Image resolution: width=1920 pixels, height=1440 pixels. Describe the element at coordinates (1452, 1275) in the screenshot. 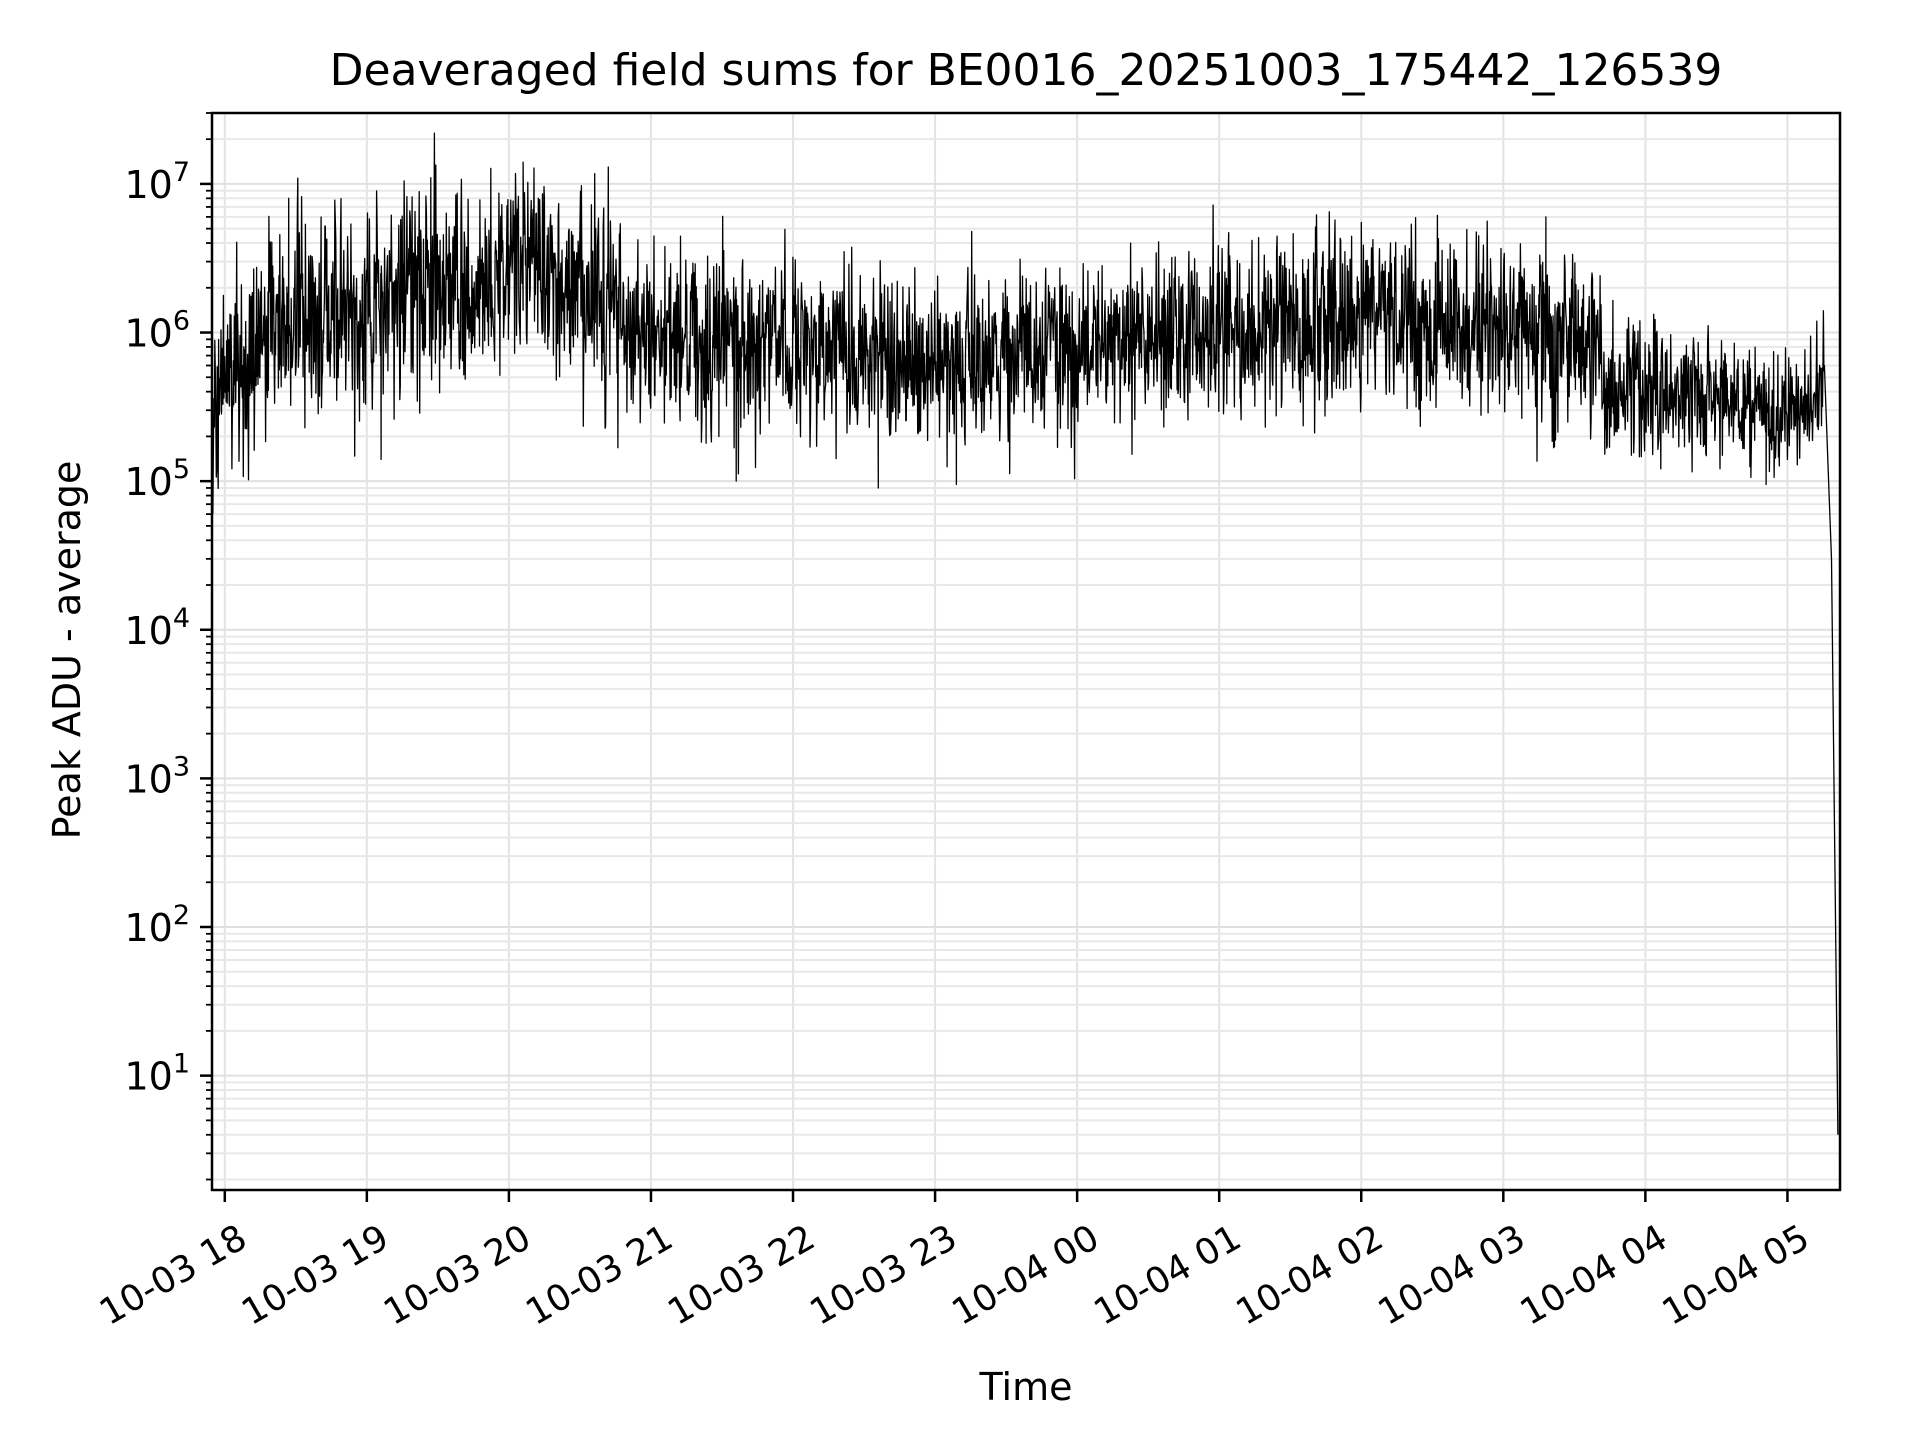

I see `x-tick-label: 10-04 03` at that location.